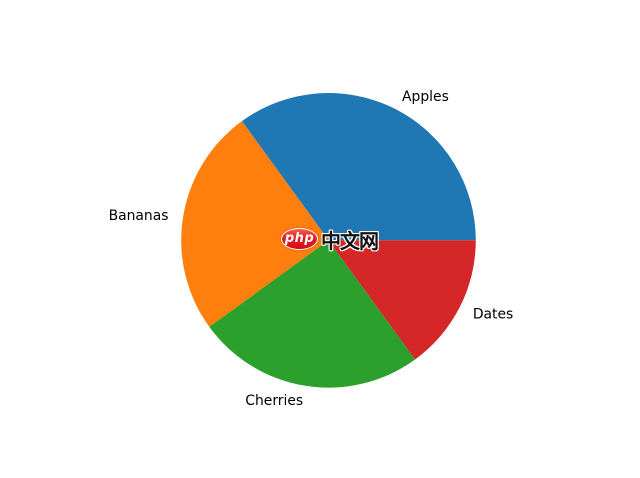  I want to click on pie-slice-cherries, so click(312, 314).